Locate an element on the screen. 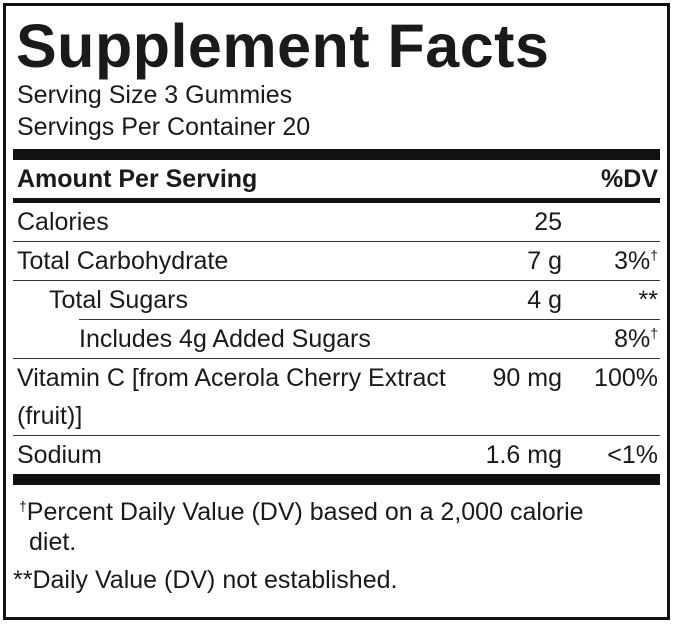  dv-value: ** is located at coordinates (648, 300).